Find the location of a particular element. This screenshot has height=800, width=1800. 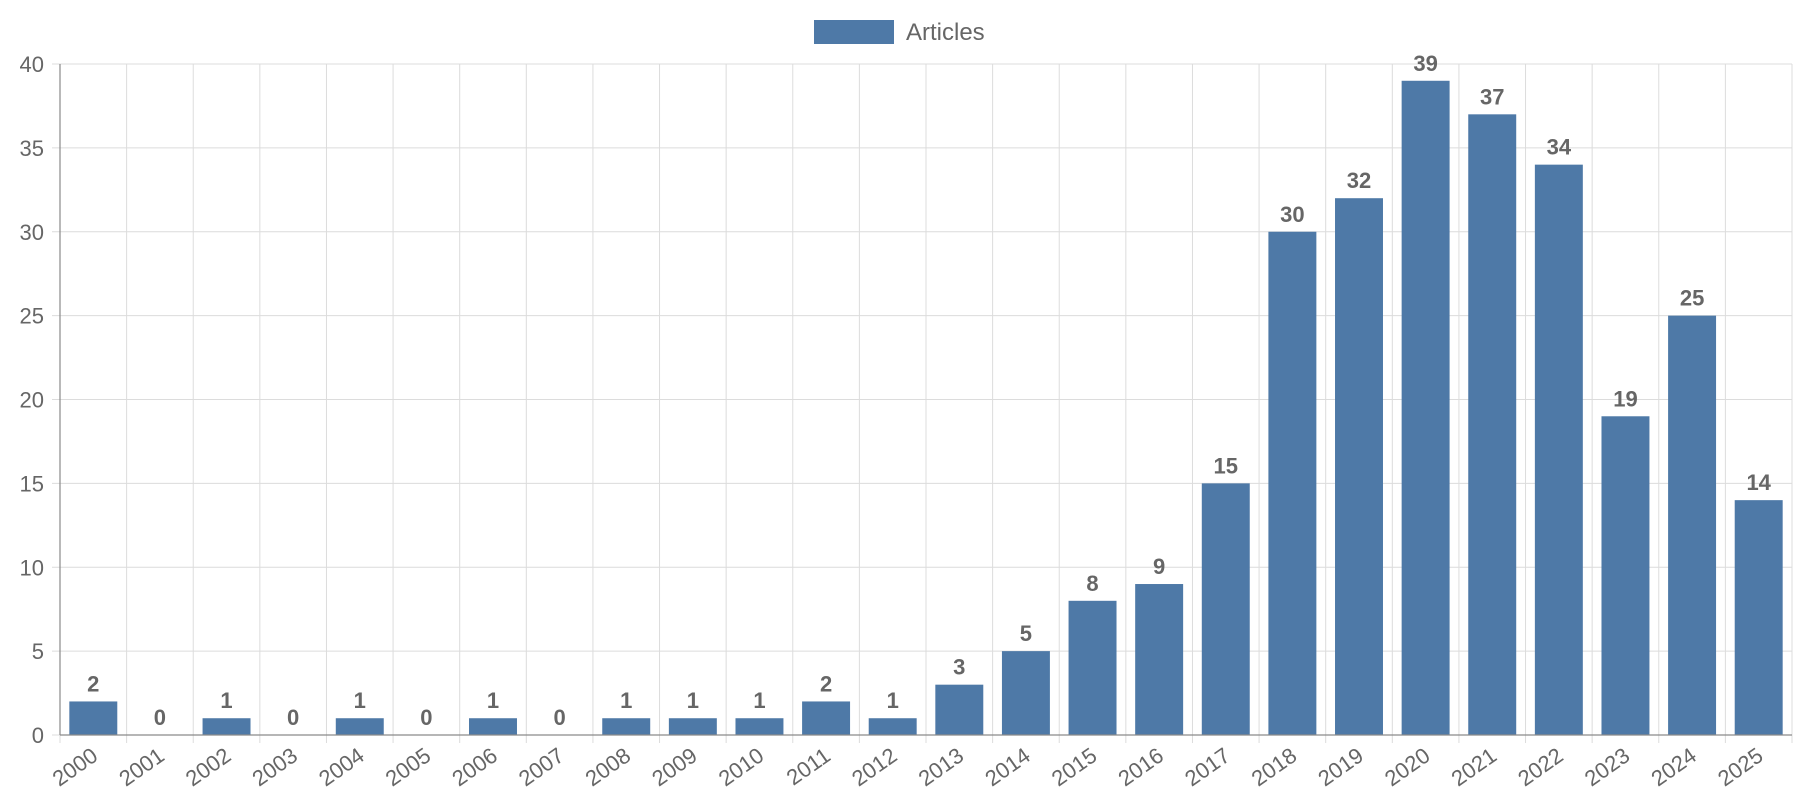

bar-2020 is located at coordinates (1425, 407).